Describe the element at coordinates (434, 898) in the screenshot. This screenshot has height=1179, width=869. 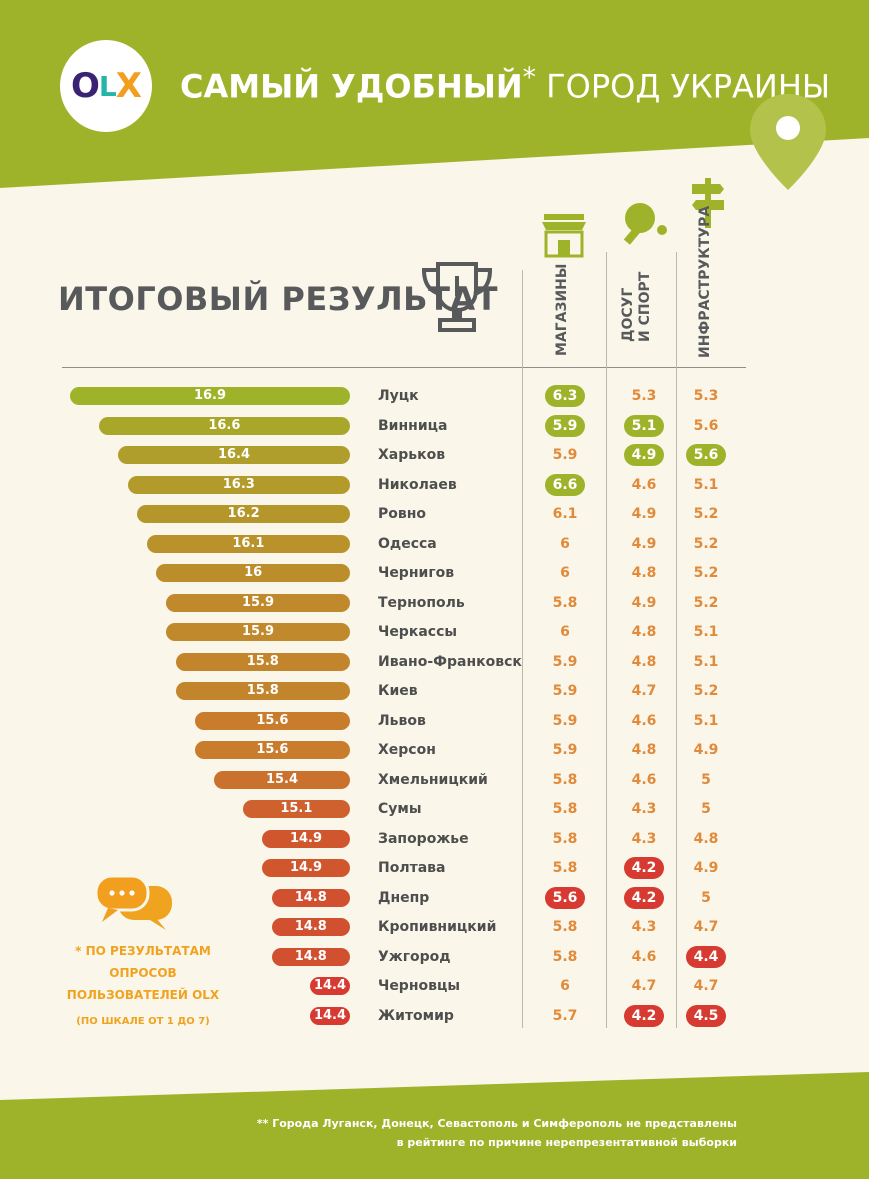
I see `table-row: 14.8 Днепр 5.6 4.2 5` at that location.